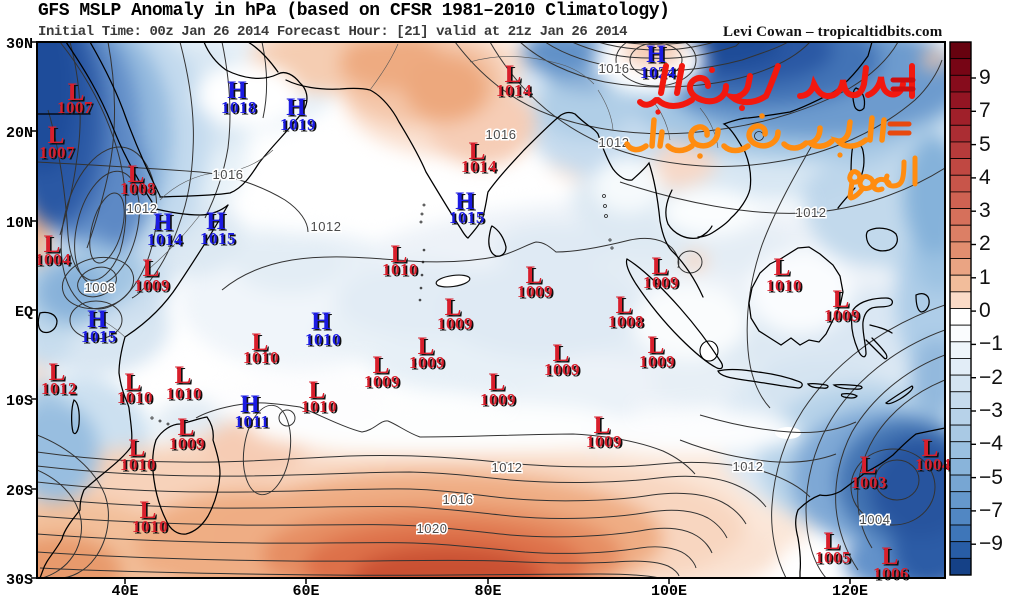 The height and width of the screenshot is (605, 1024). Describe the element at coordinates (871, 484) in the screenshot. I see `svg-text: 1003` at that location.